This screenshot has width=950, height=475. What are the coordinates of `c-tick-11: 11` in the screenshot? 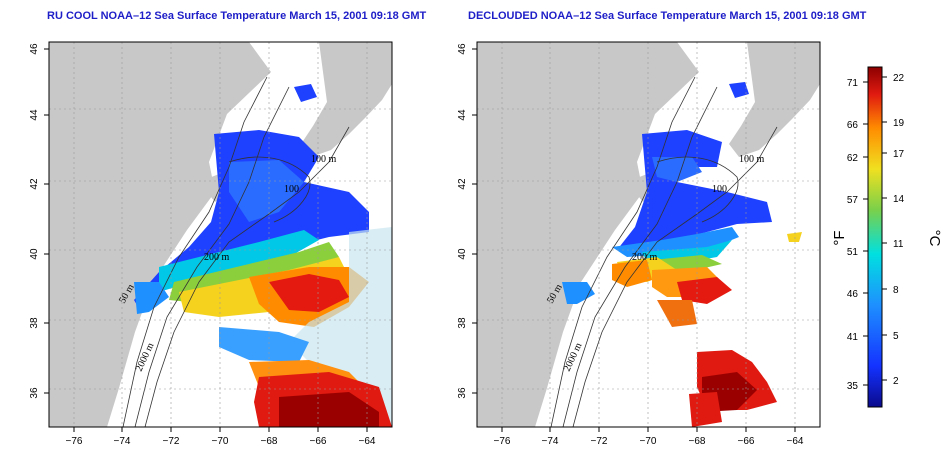 It's located at (898, 244).